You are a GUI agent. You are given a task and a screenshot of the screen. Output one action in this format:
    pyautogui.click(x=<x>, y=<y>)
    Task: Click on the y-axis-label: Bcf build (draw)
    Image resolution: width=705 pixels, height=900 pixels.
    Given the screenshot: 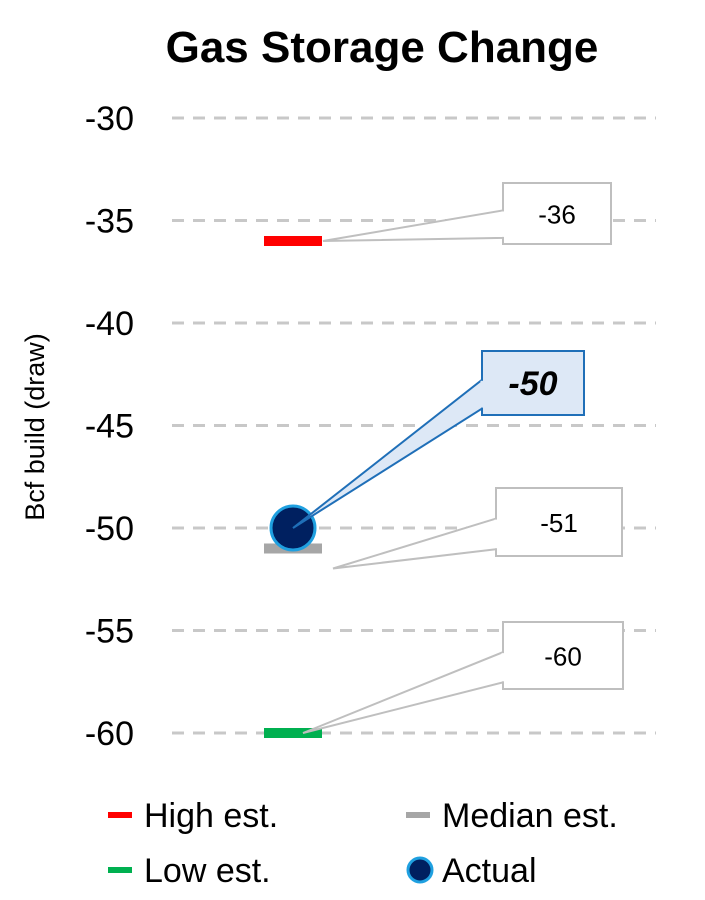 What is the action you would take?
    pyautogui.click(x=35, y=427)
    